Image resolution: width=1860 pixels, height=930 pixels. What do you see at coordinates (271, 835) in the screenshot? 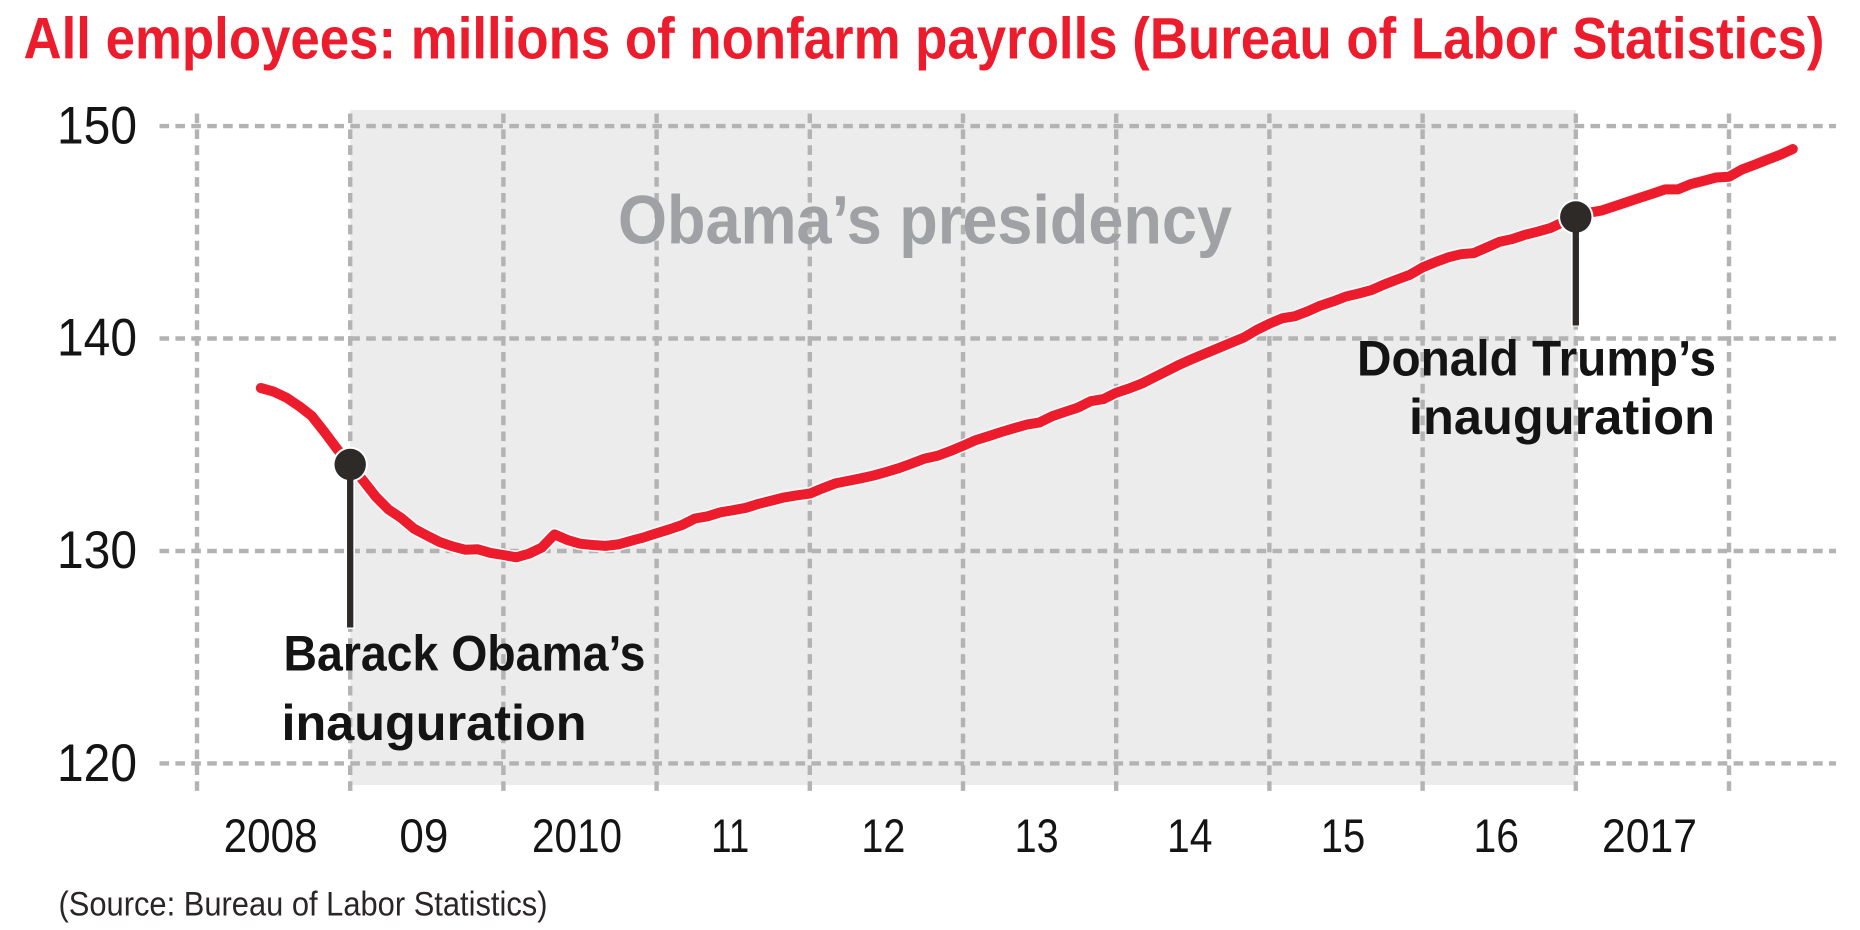
I see `svg-text: 2008` at bounding box center [271, 835].